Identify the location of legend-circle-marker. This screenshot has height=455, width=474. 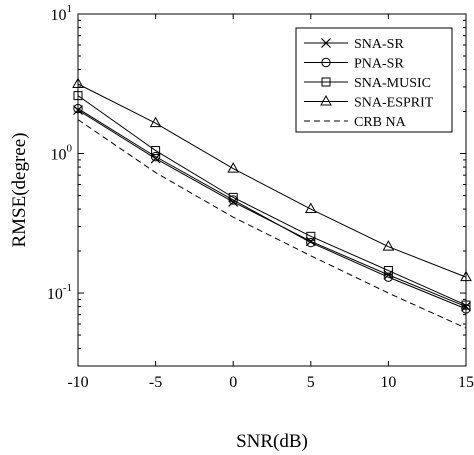
(326, 62).